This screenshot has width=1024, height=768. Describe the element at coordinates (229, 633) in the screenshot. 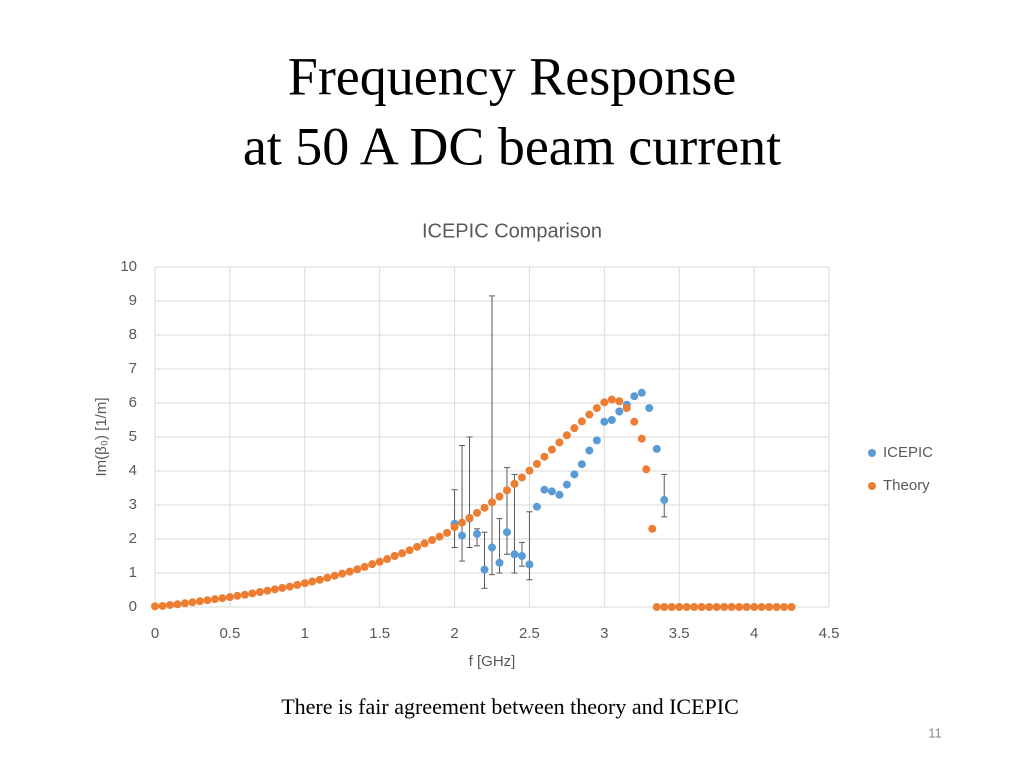

I see `x-tick-label: 0.5` at that location.